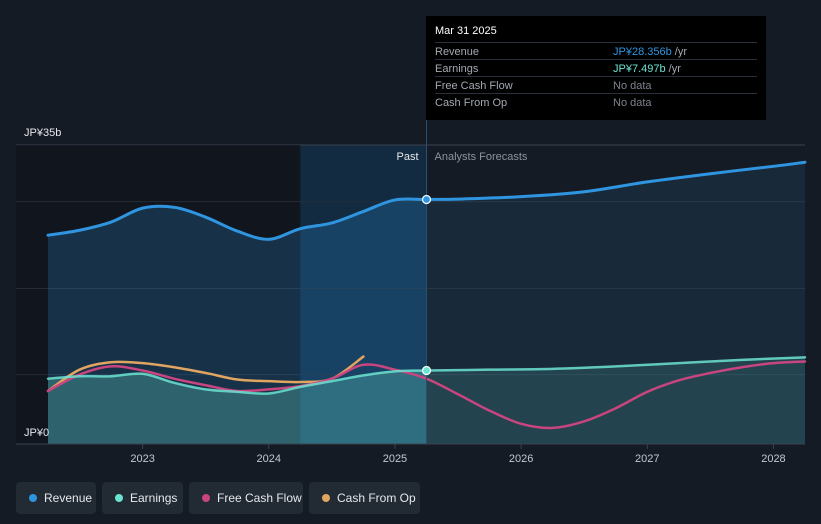  I want to click on legend-item-cash-from-op: Cash From Op, so click(364, 498).